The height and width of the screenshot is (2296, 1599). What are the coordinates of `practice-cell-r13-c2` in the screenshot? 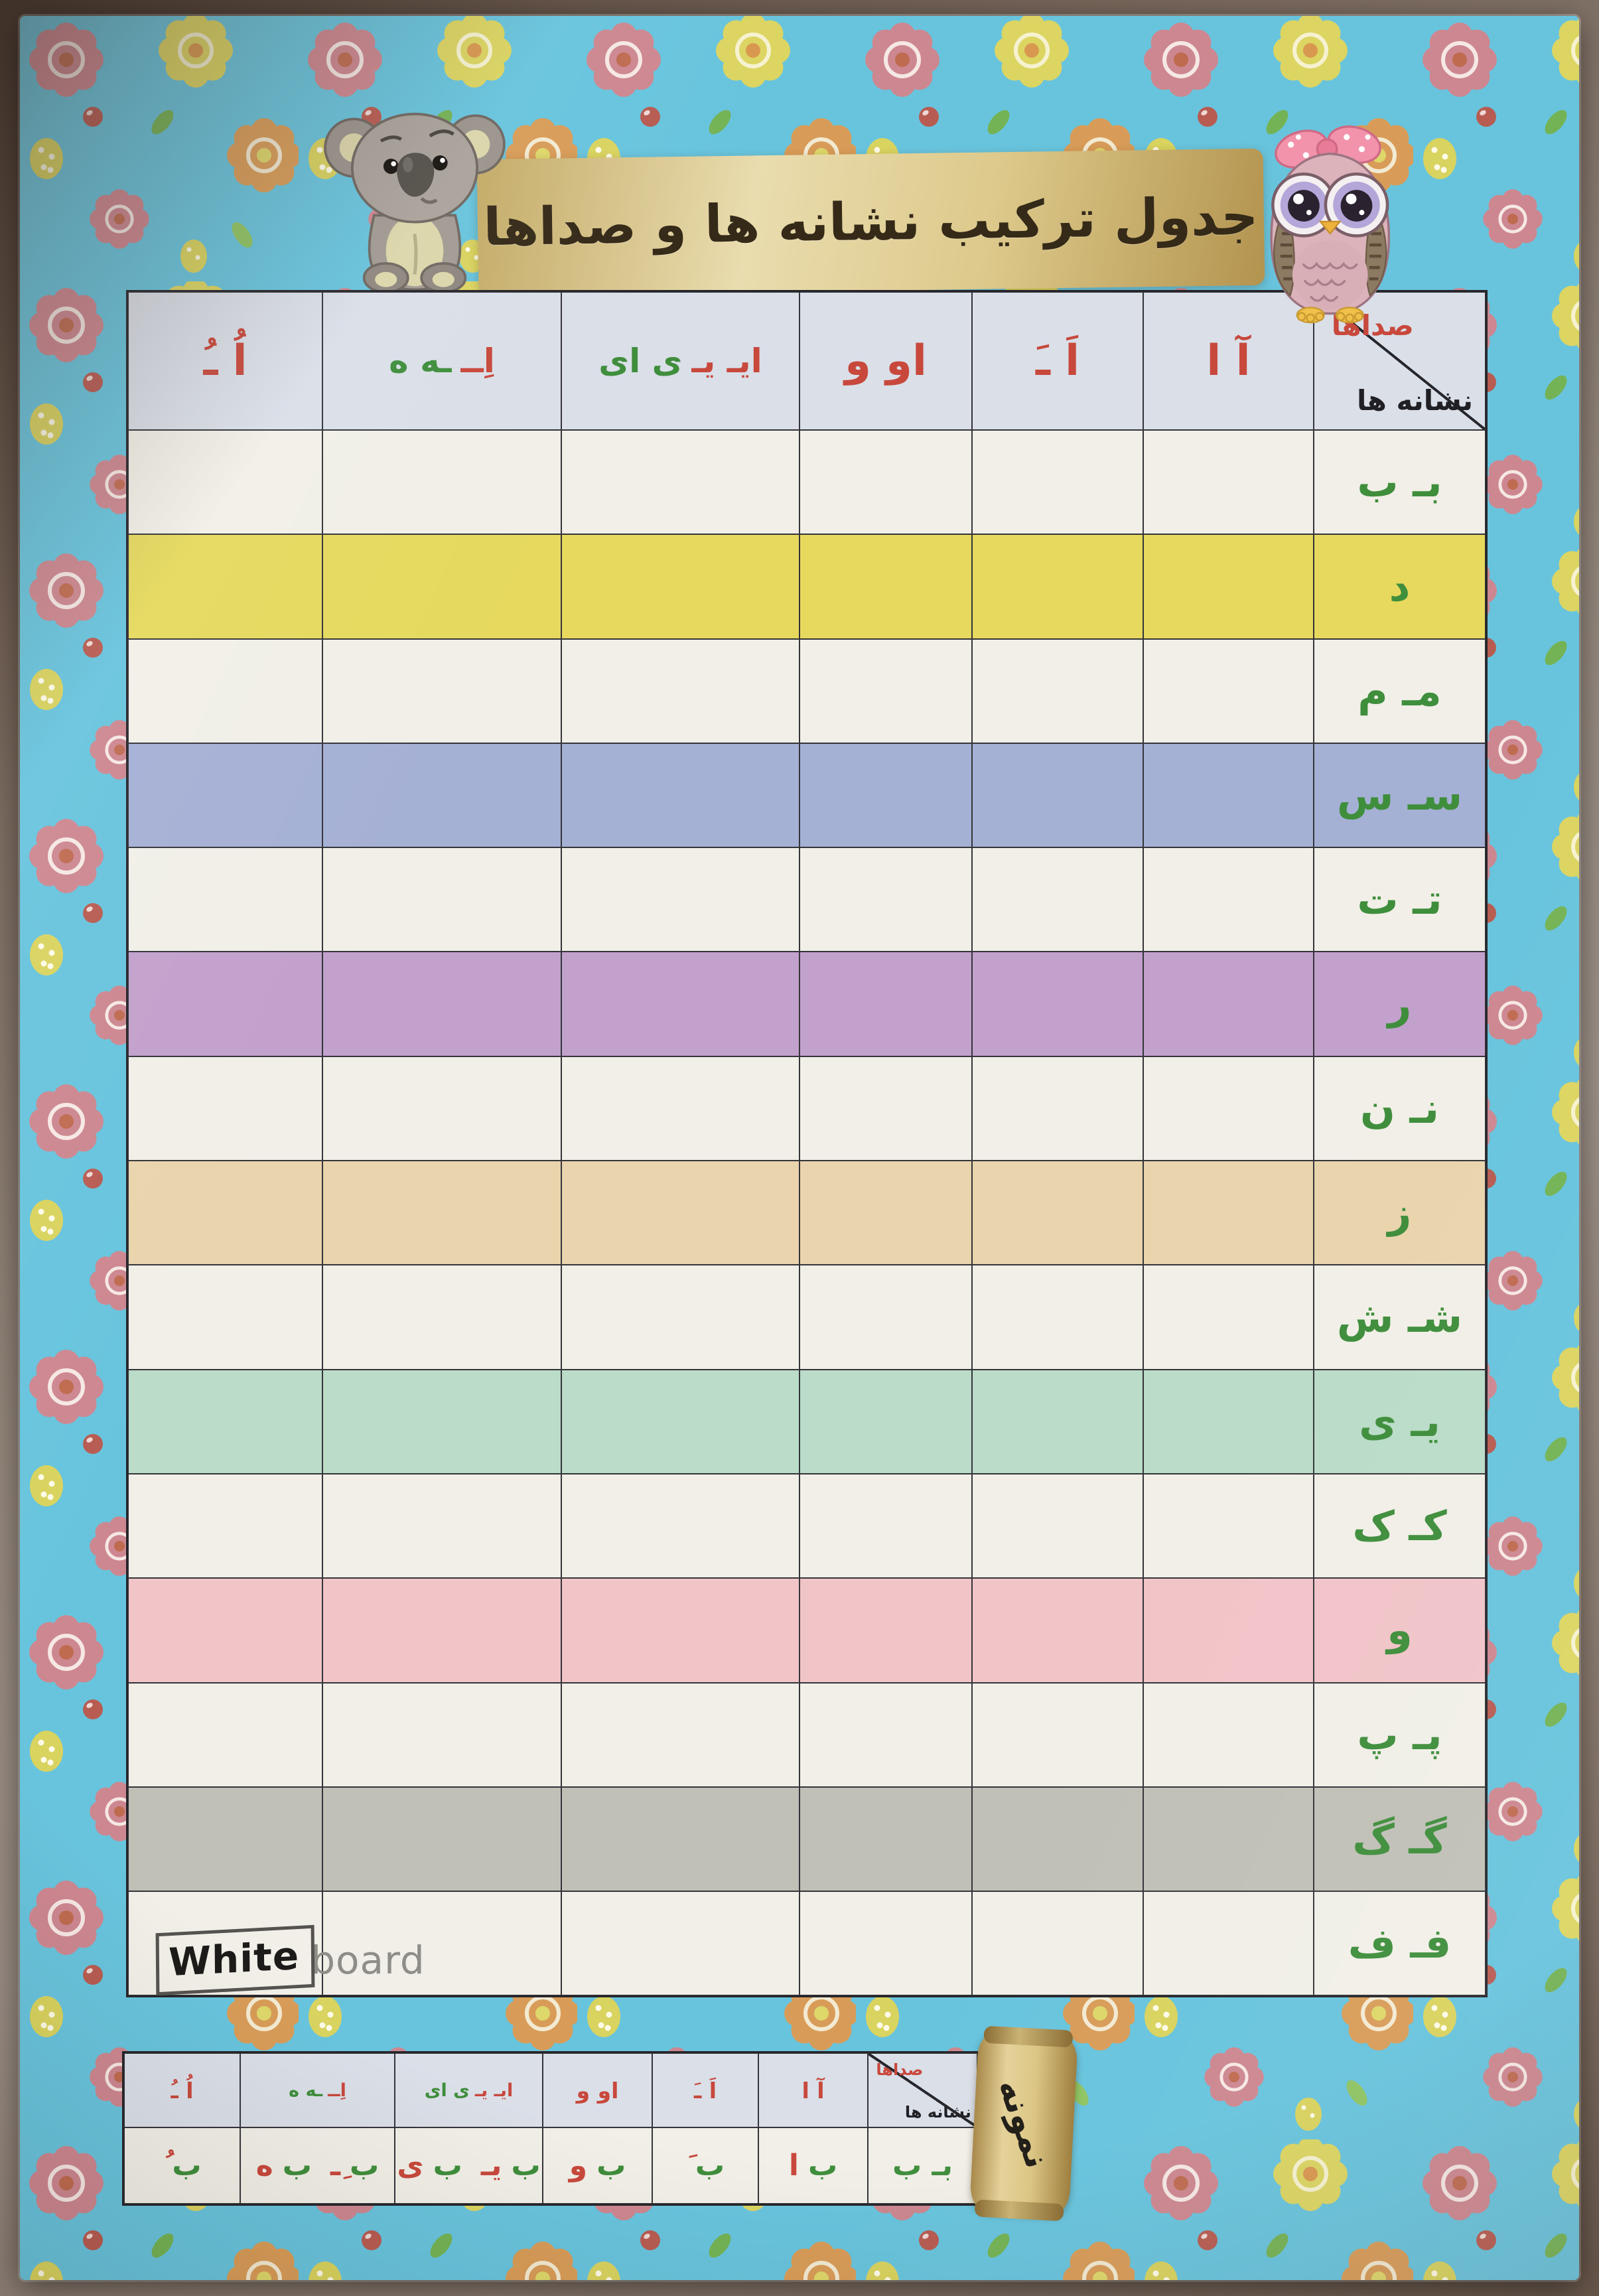 It's located at (1057, 1734).